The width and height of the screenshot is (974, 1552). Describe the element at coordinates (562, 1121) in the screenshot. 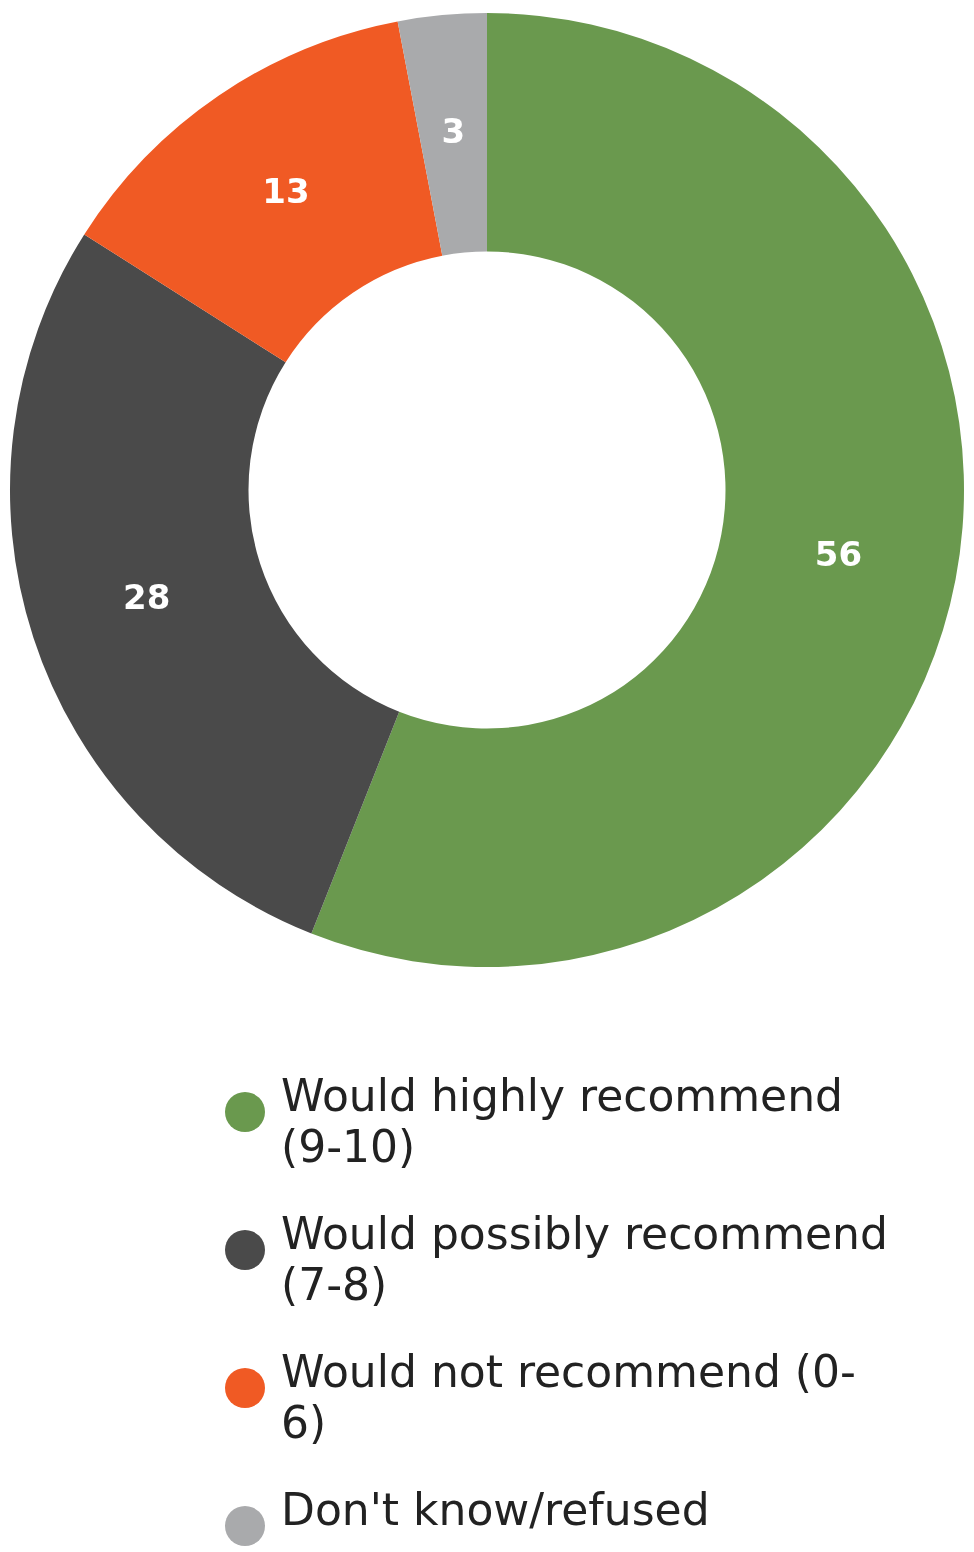

I see `legend-label: Would highly recommend (9-10)` at that location.